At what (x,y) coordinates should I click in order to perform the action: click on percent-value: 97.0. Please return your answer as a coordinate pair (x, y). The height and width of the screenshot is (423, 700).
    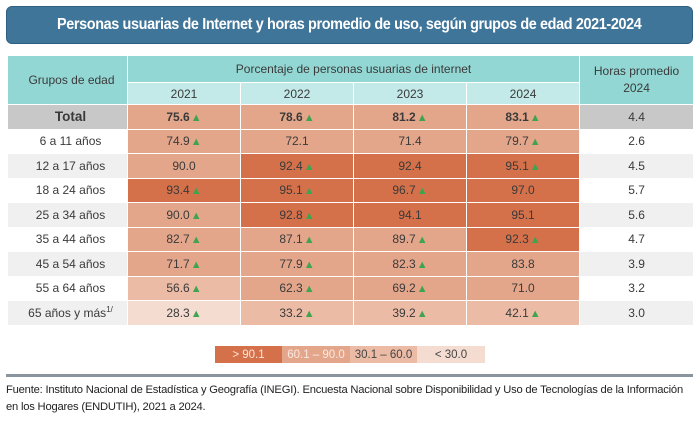
    Looking at the image, I should click on (523, 190).